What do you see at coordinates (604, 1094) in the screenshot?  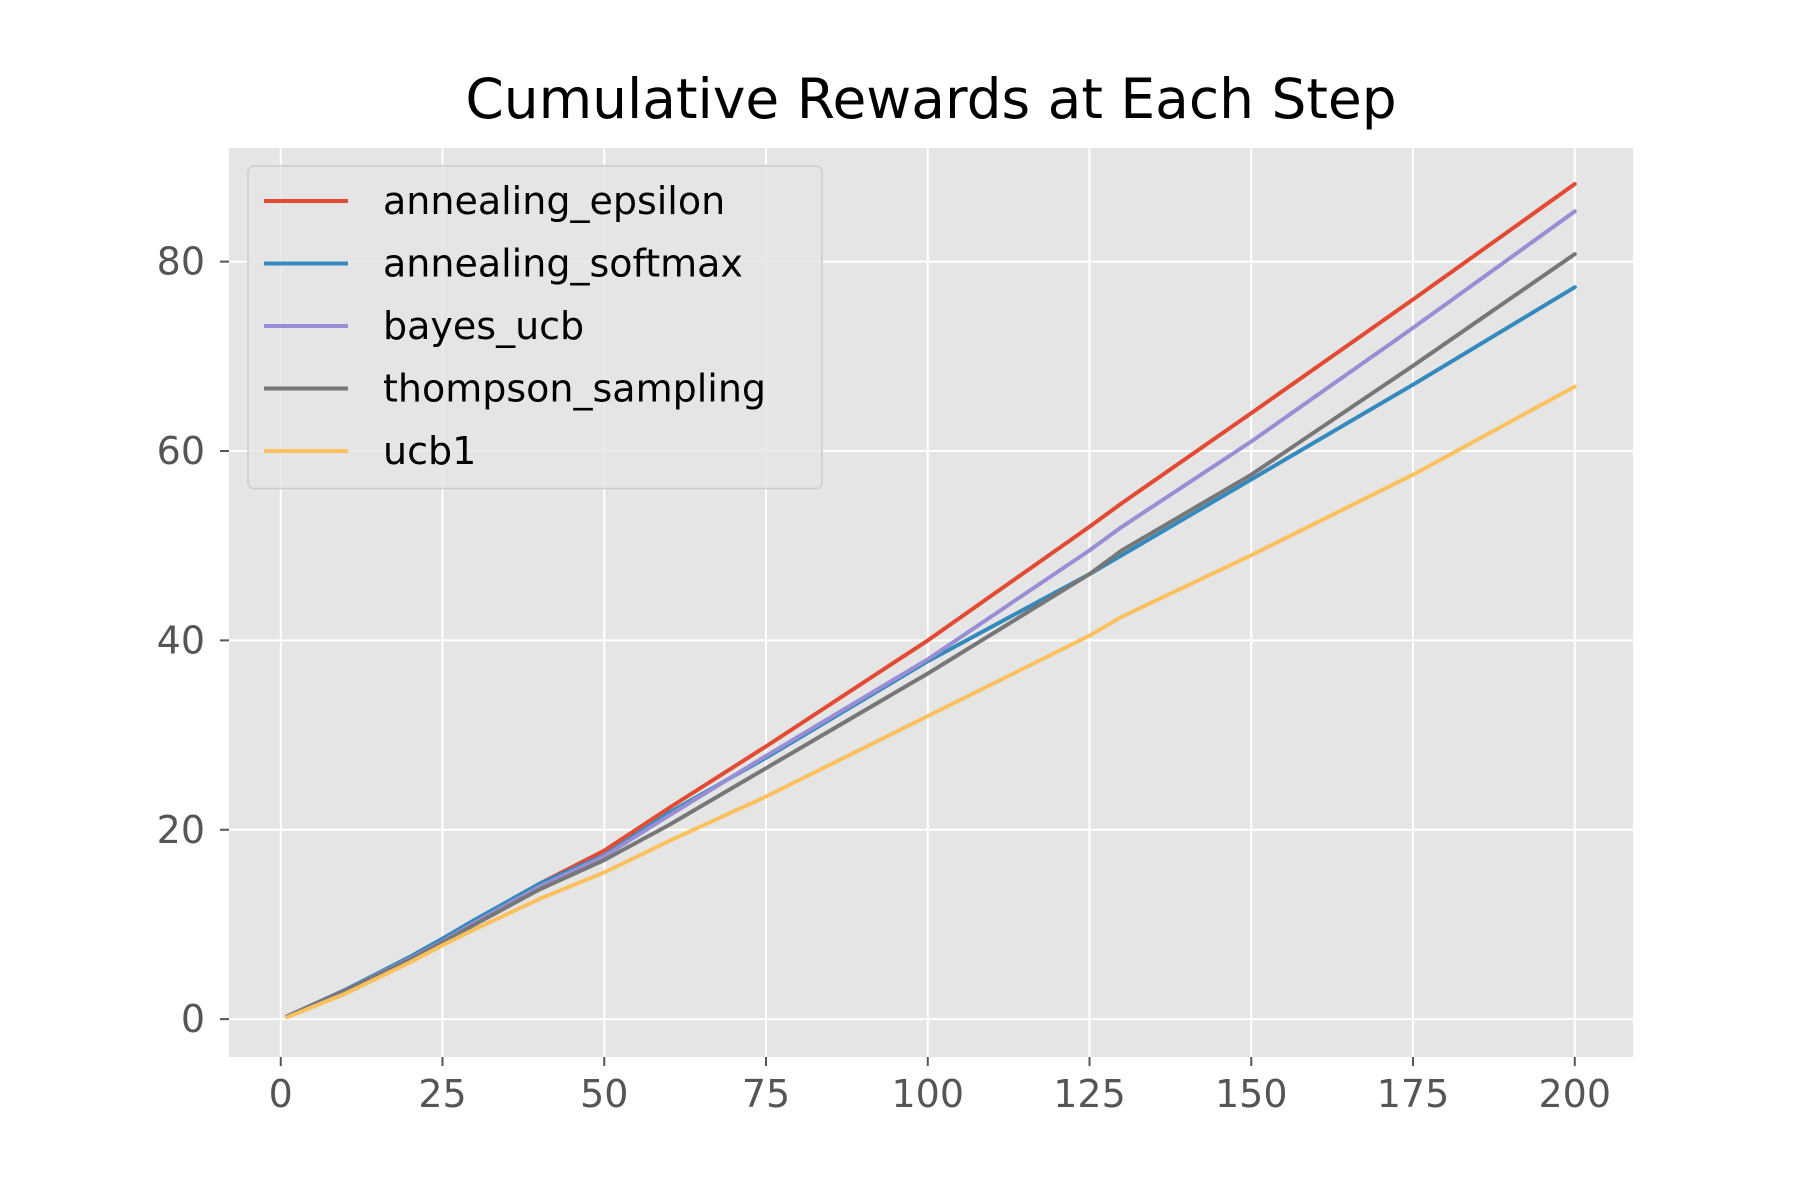 I see `x-tick-label: 50` at bounding box center [604, 1094].